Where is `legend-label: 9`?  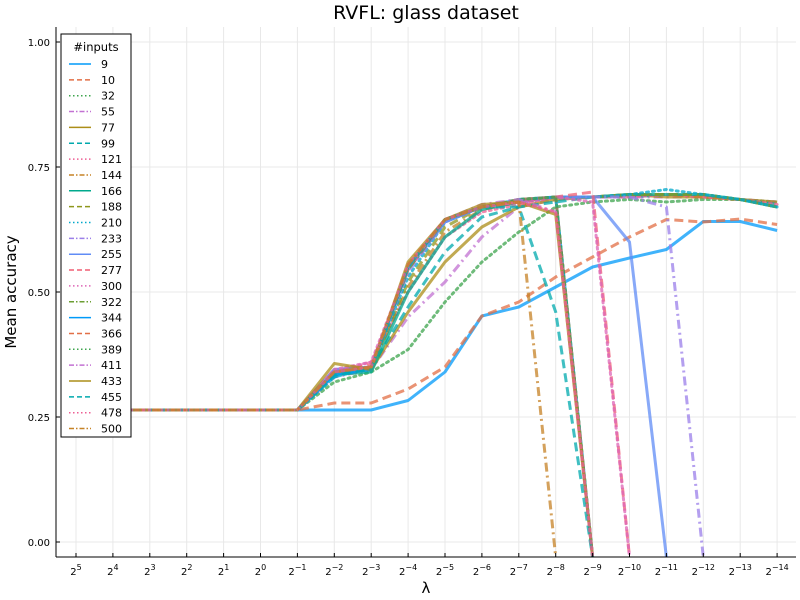 legend-label: 9 is located at coordinates (104, 64).